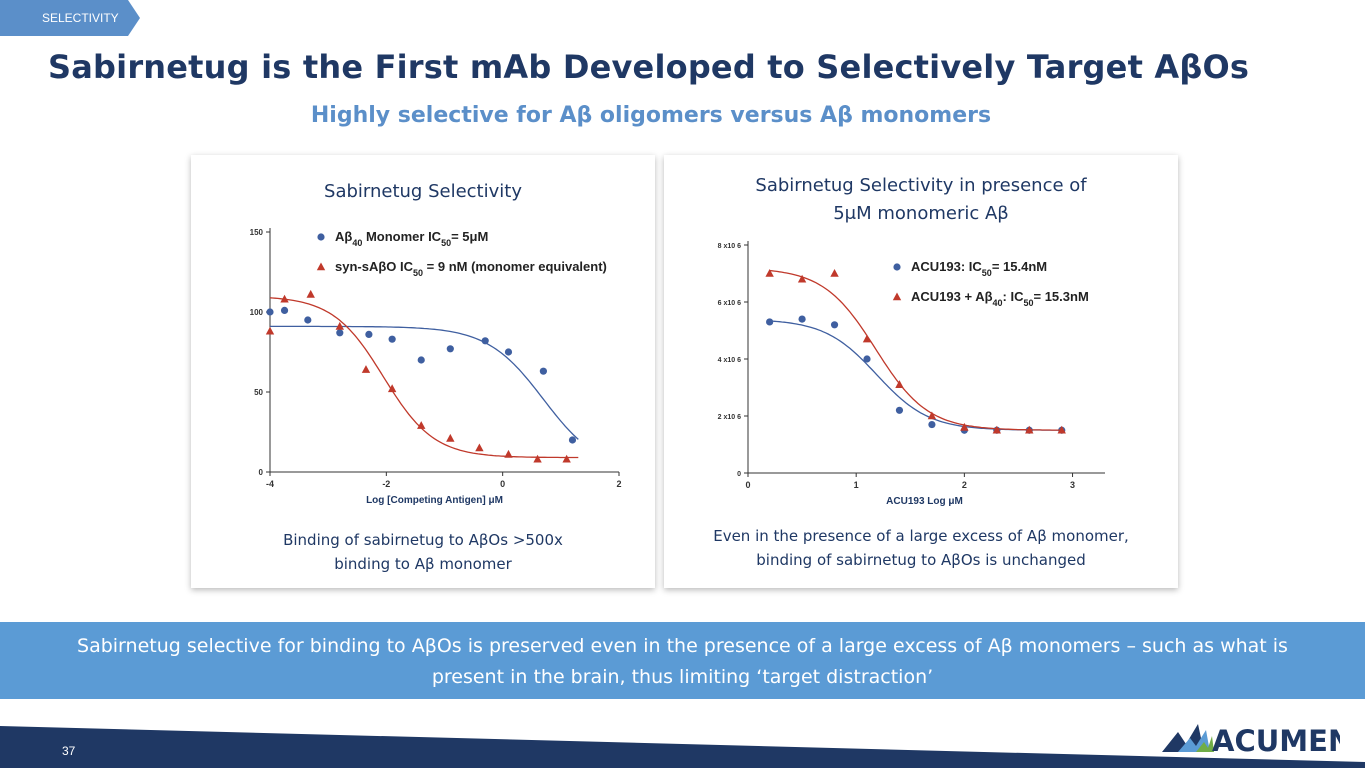 Image resolution: width=1365 pixels, height=768 pixels. I want to click on chart1-caption-line1: Binding of sabirnetug to AβOs >500x, so click(423, 540).